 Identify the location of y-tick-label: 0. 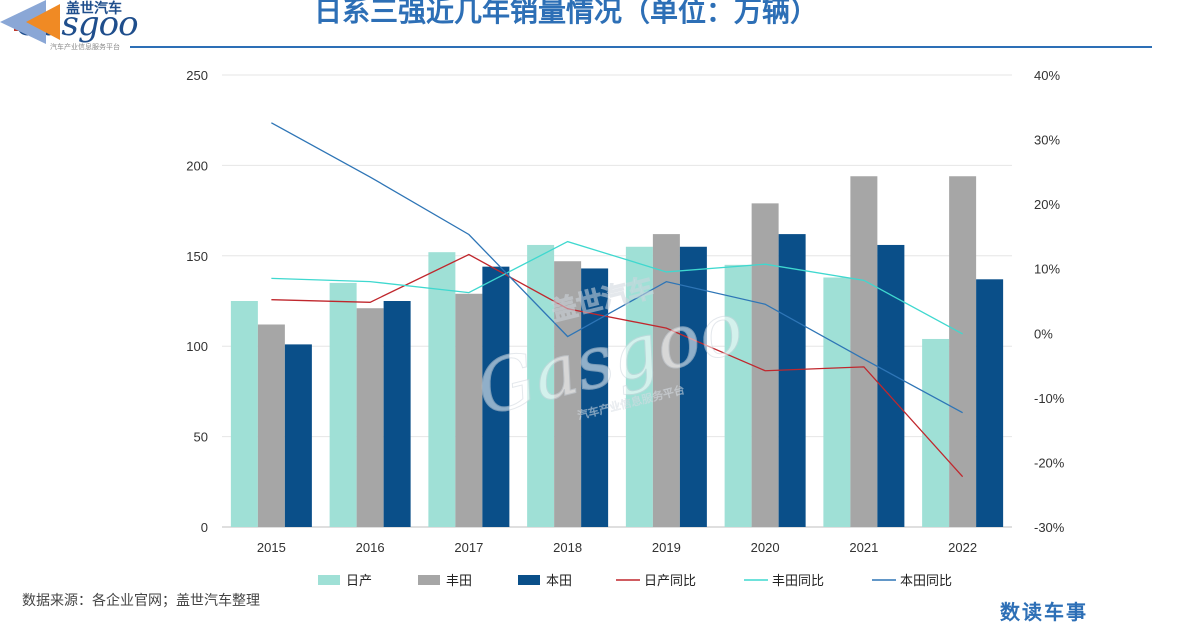
(204, 527).